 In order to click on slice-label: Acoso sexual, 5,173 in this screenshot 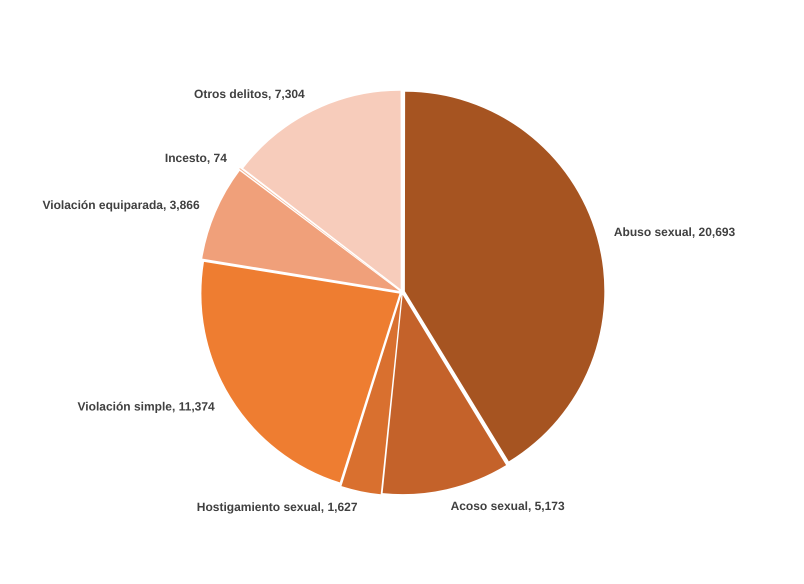, I will do `click(507, 505)`.